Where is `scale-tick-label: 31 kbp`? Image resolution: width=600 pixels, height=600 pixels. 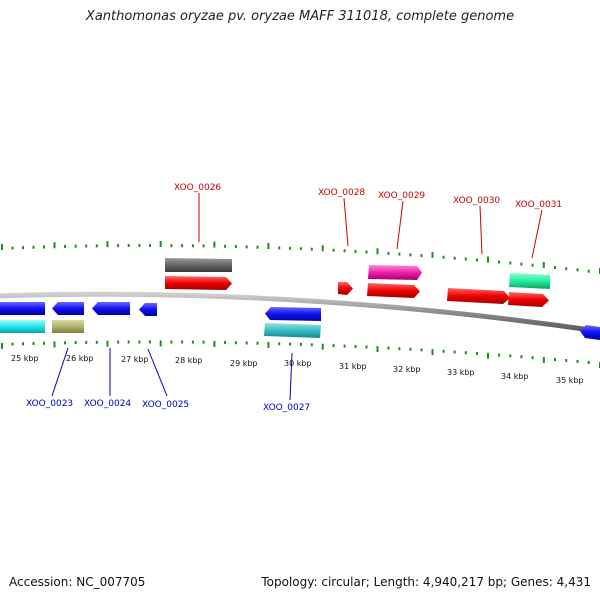
scale-tick-label: 31 kbp is located at coordinates (353, 366).